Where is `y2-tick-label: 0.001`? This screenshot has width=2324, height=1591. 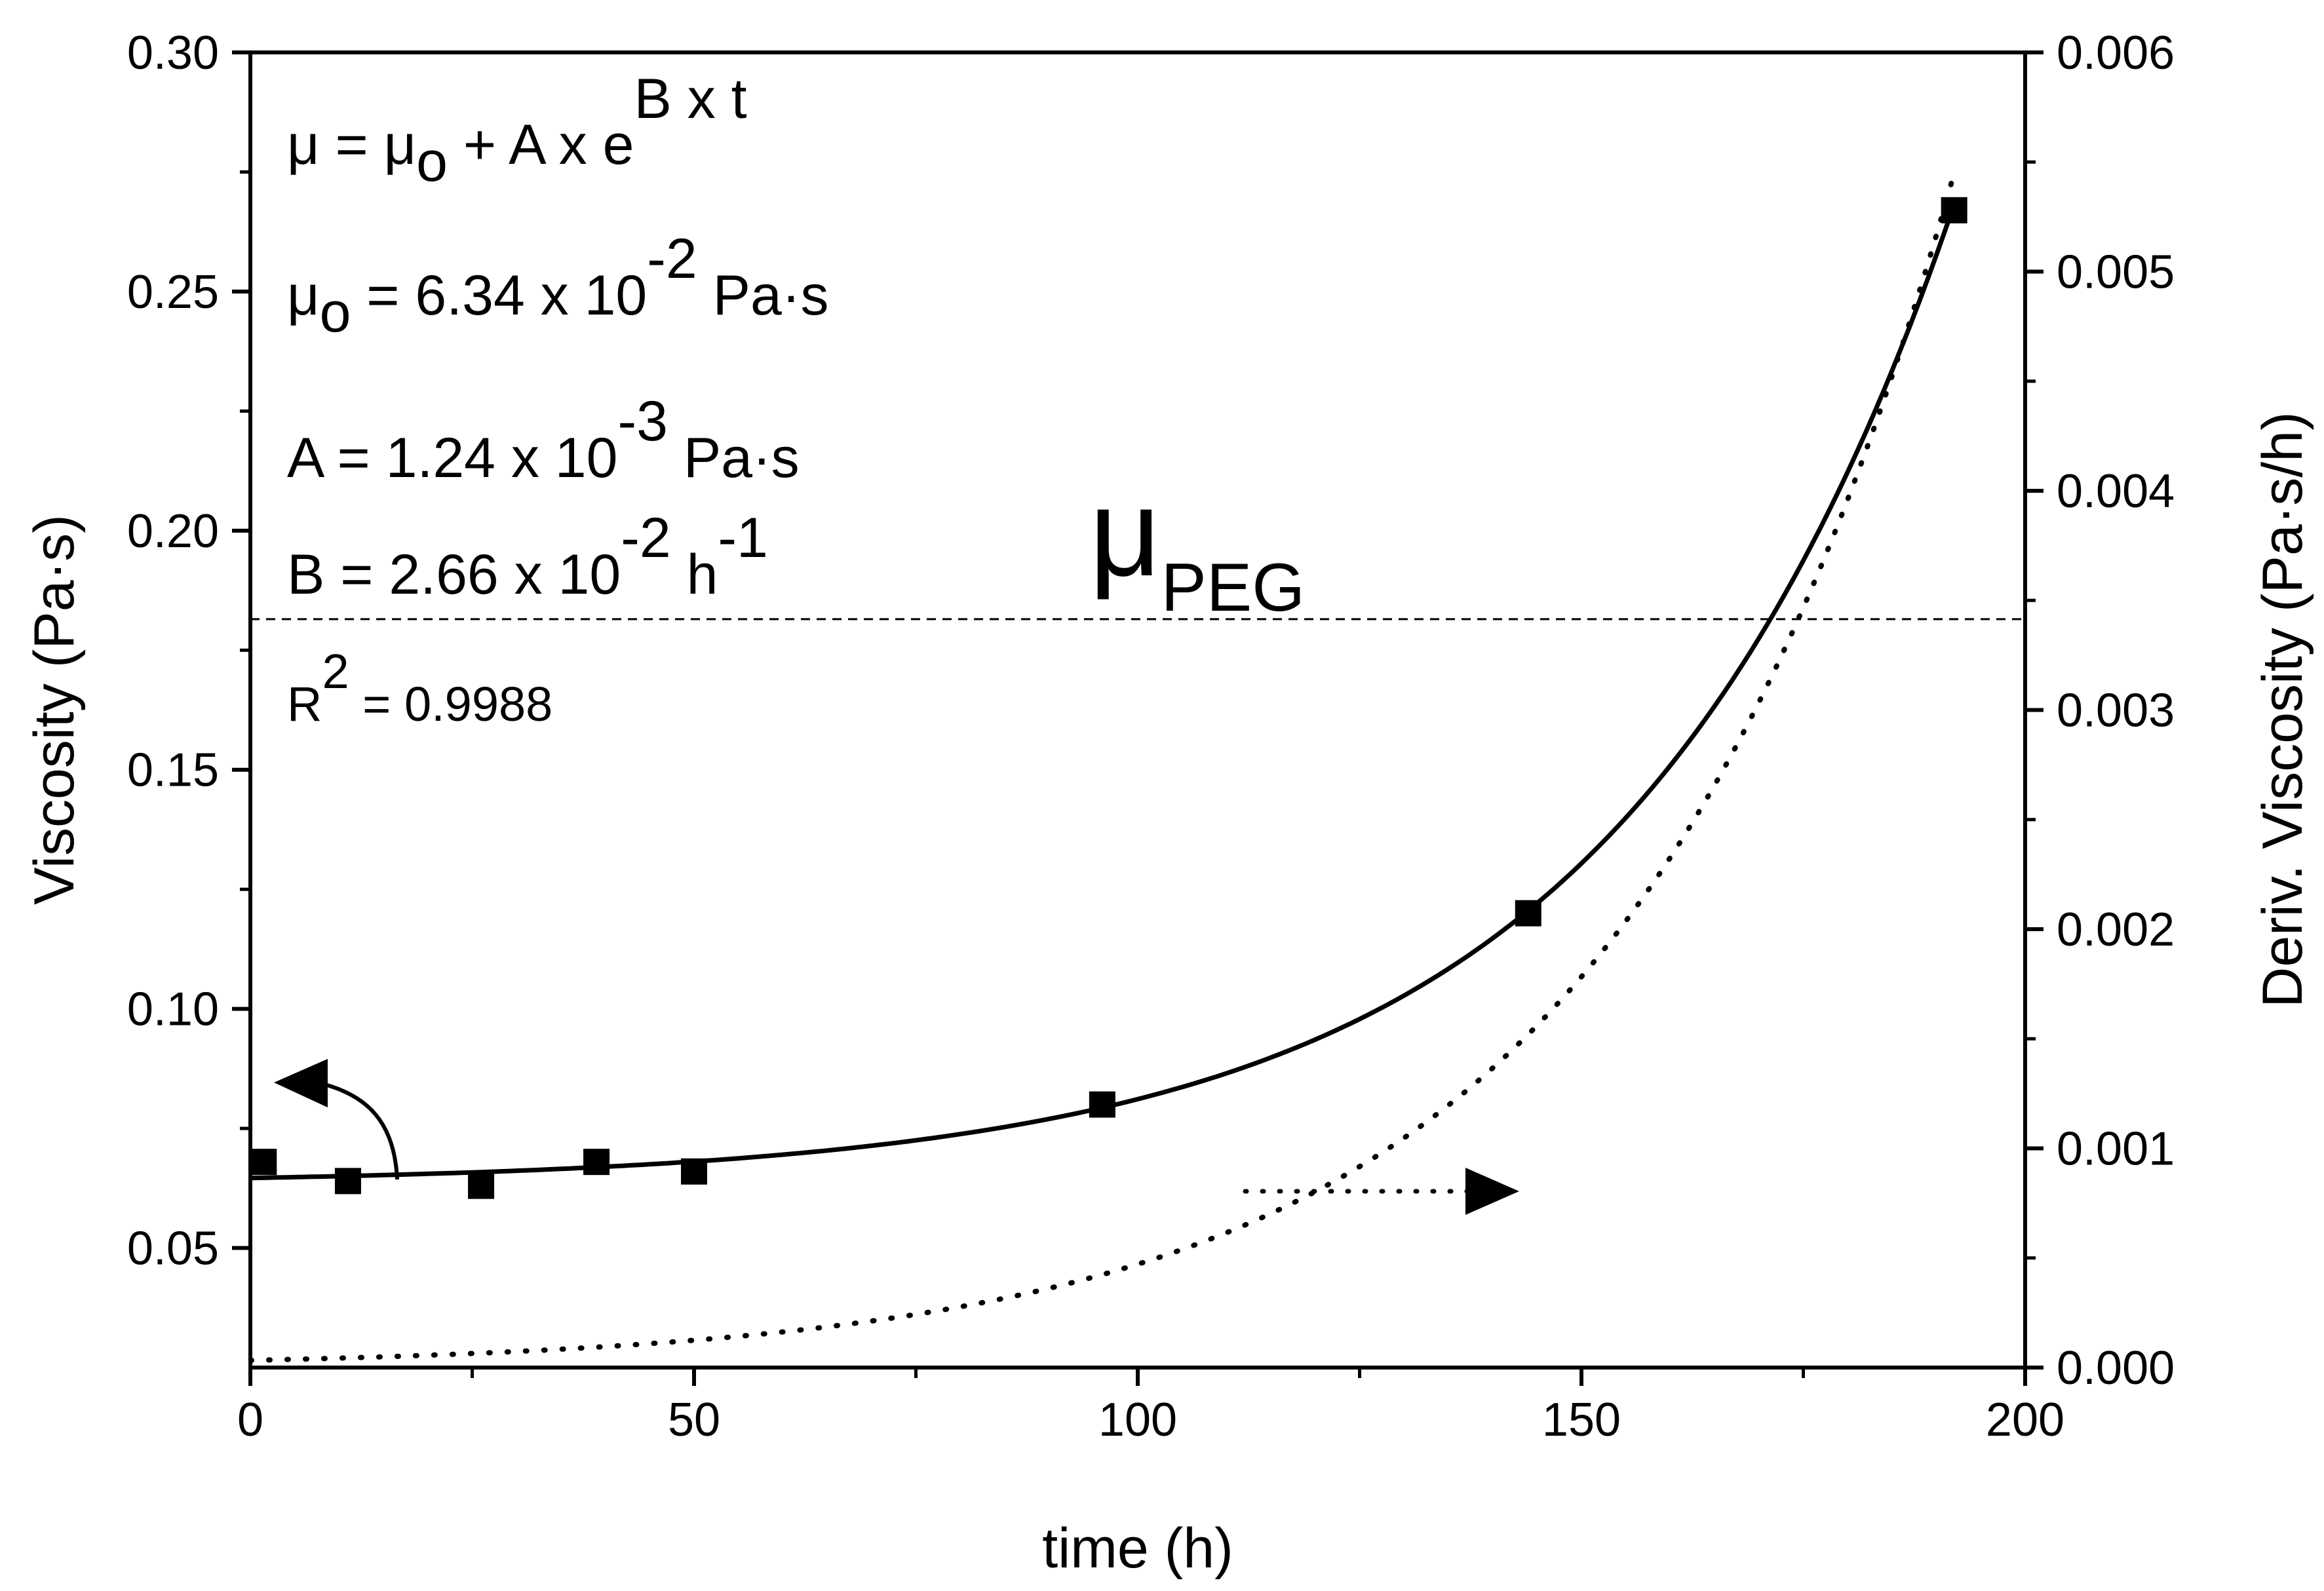
y2-tick-label: 0.001 is located at coordinates (2116, 1149).